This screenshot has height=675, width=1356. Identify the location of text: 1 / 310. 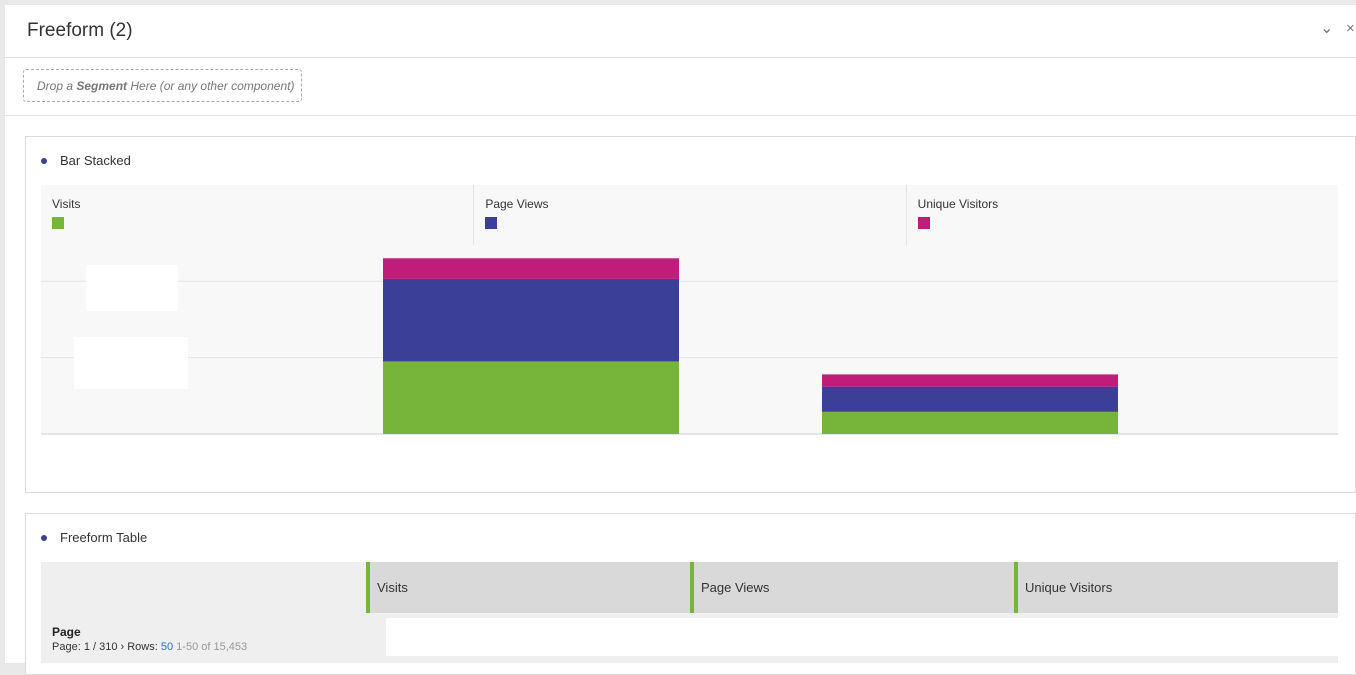
(100, 647).